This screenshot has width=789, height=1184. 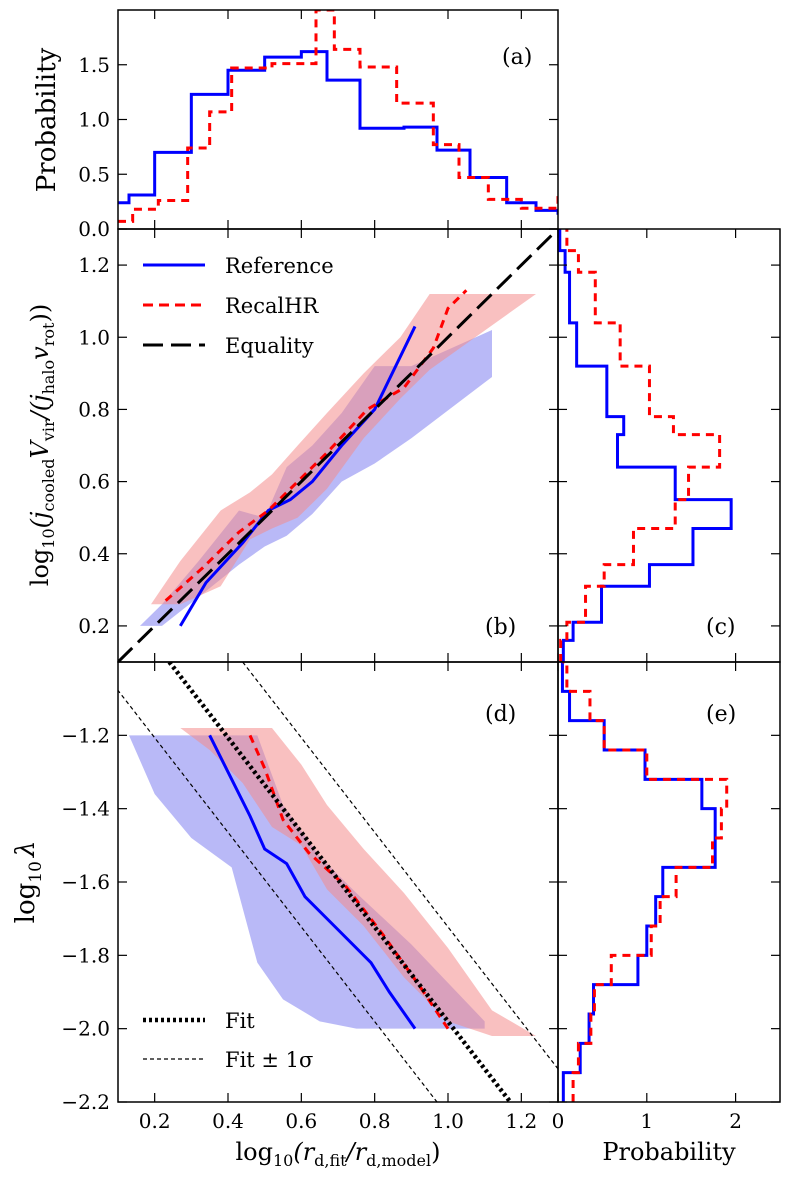 What do you see at coordinates (646, 1121) in the screenshot?
I see `prob-tick-label: 1` at bounding box center [646, 1121].